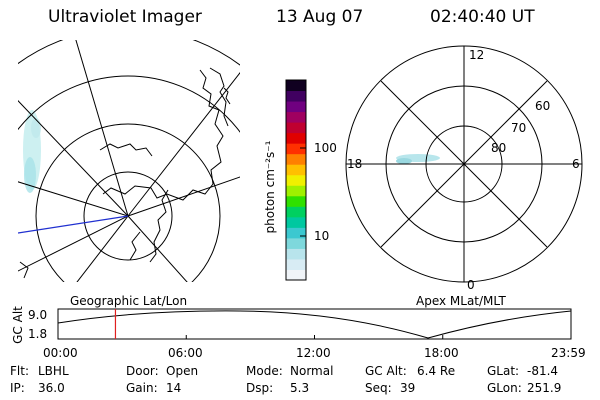 This screenshot has height=400, width=600. I want to click on altitude-y-tick-low: 1.8, so click(38, 334).